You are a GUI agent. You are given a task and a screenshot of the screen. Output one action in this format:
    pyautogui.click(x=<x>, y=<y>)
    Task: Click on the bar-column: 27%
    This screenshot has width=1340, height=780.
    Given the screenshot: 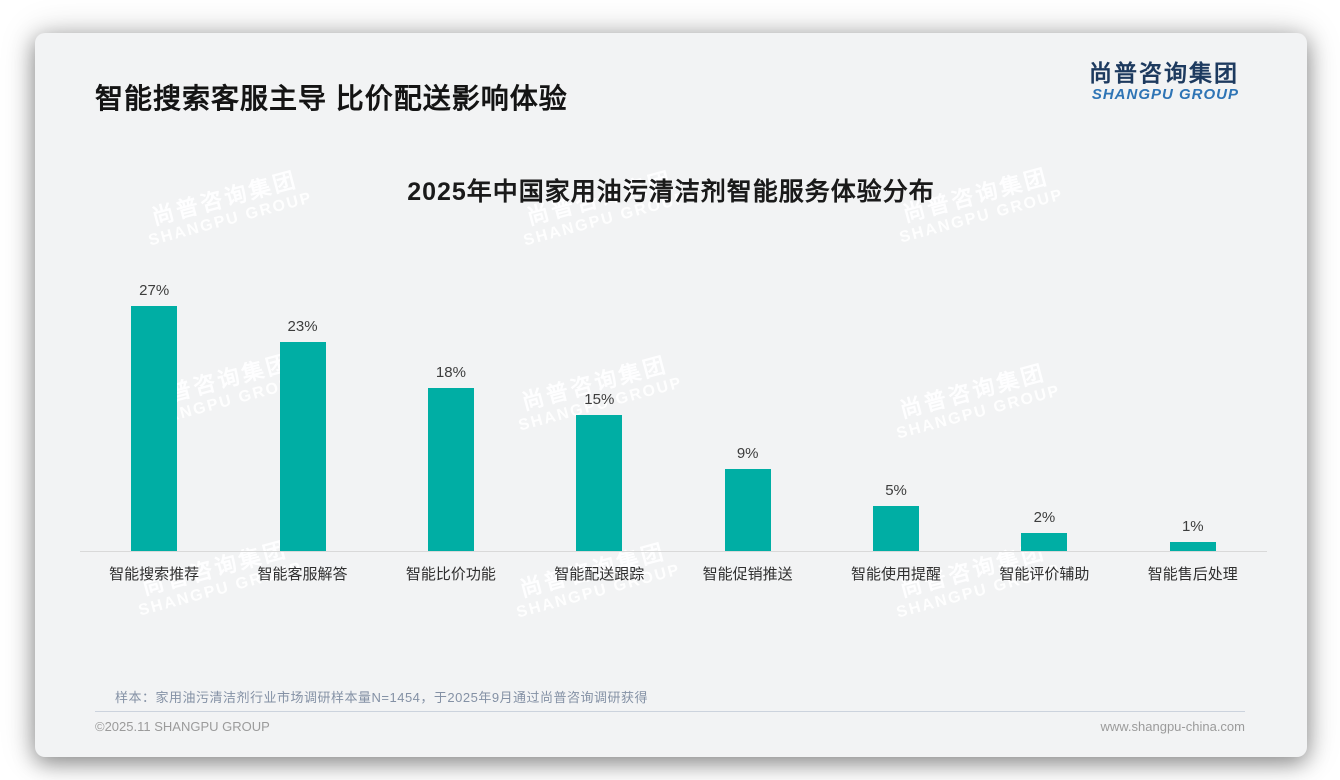 What is the action you would take?
    pyautogui.click(x=154, y=414)
    